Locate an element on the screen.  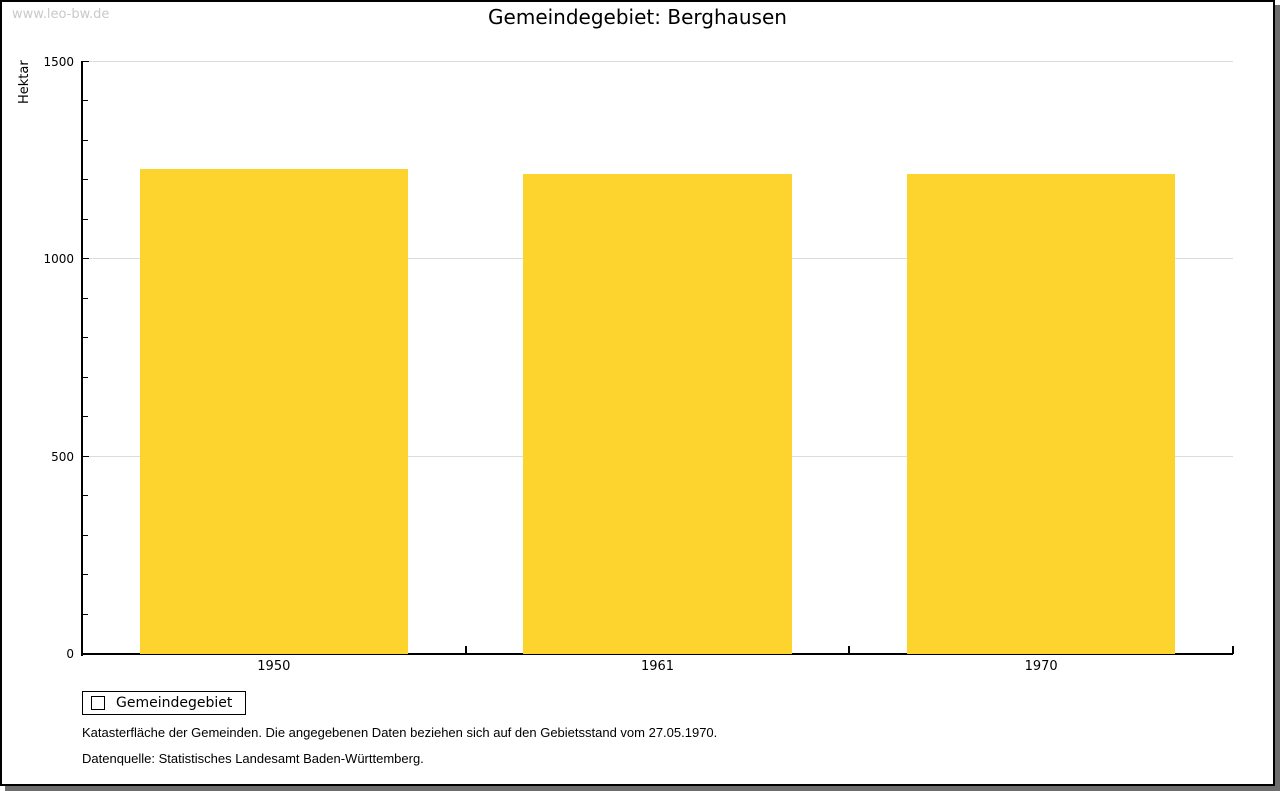
legend-swatch is located at coordinates (98, 703).